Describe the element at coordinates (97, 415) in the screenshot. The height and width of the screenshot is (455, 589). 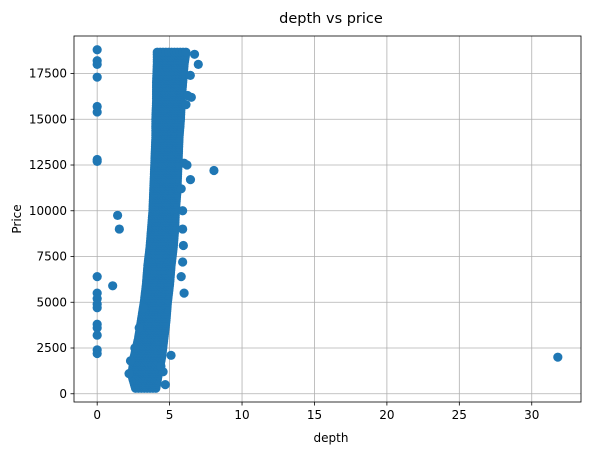
I see `x-tick-label: 0` at that location.